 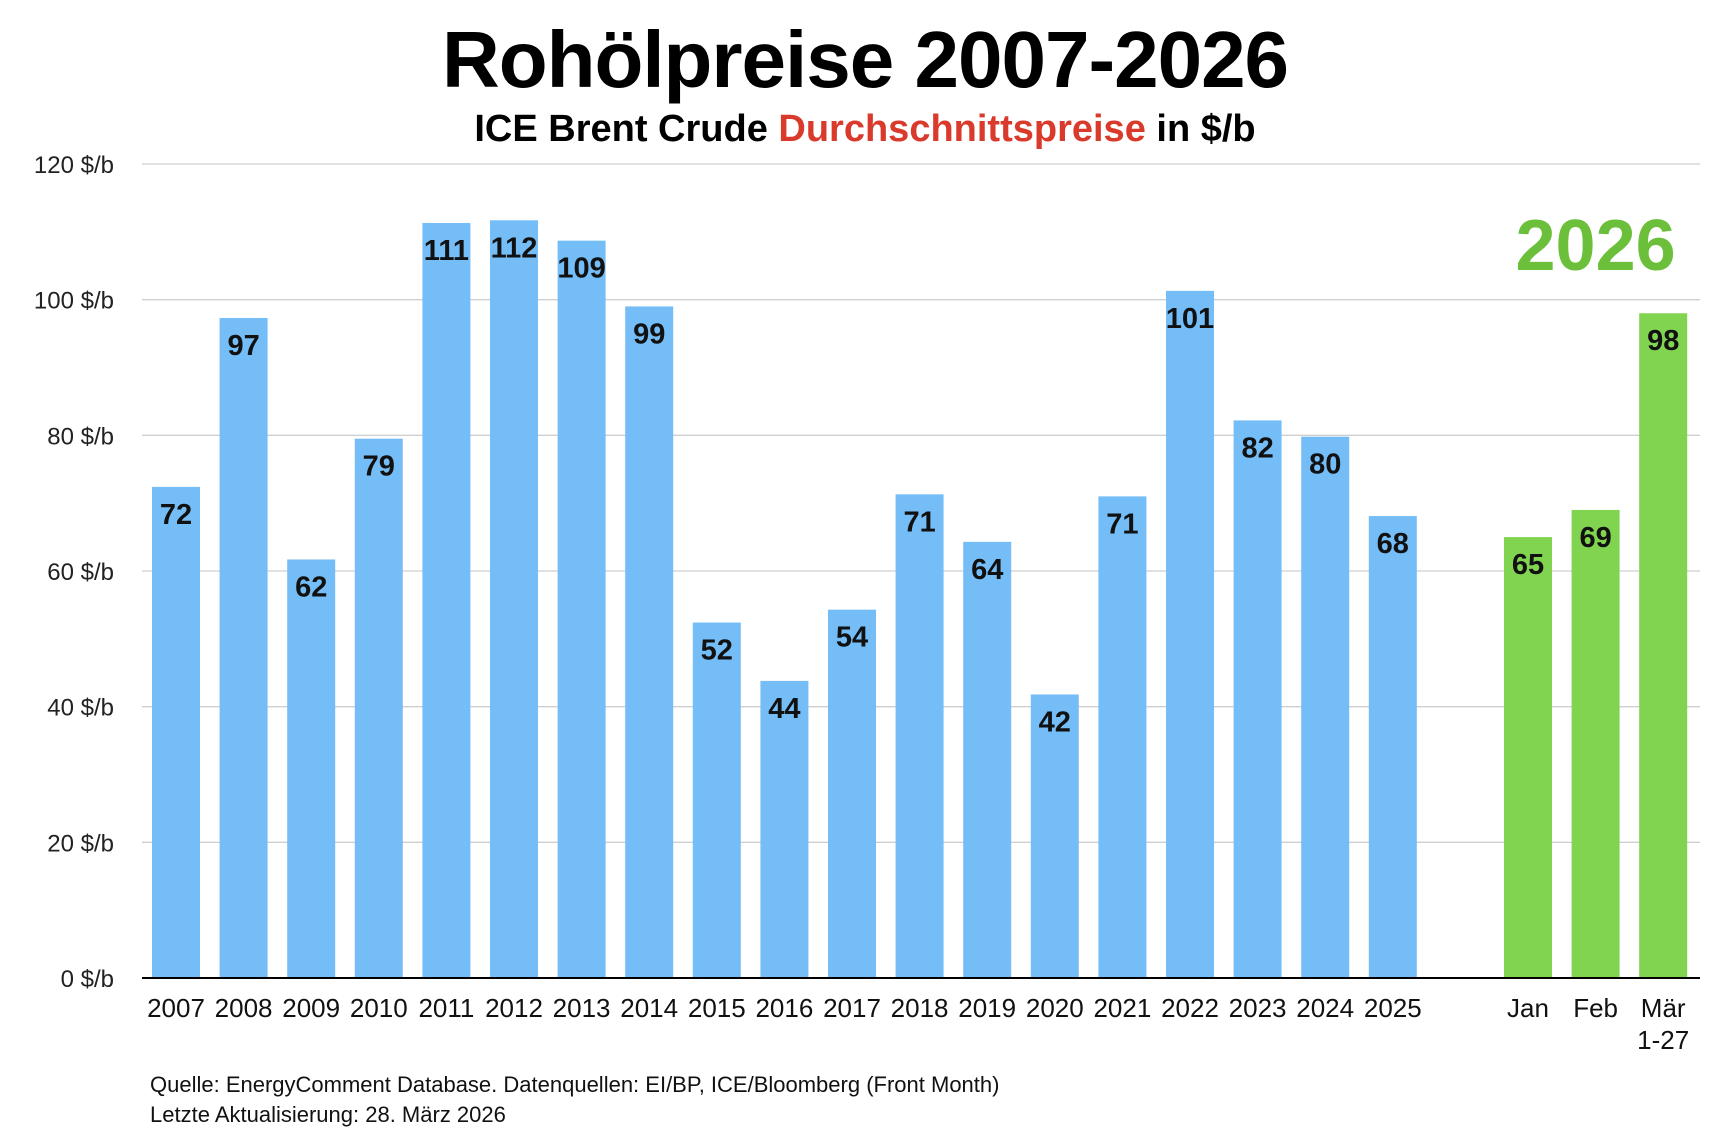 What do you see at coordinates (379, 467) in the screenshot?
I see `value-label: 79` at bounding box center [379, 467].